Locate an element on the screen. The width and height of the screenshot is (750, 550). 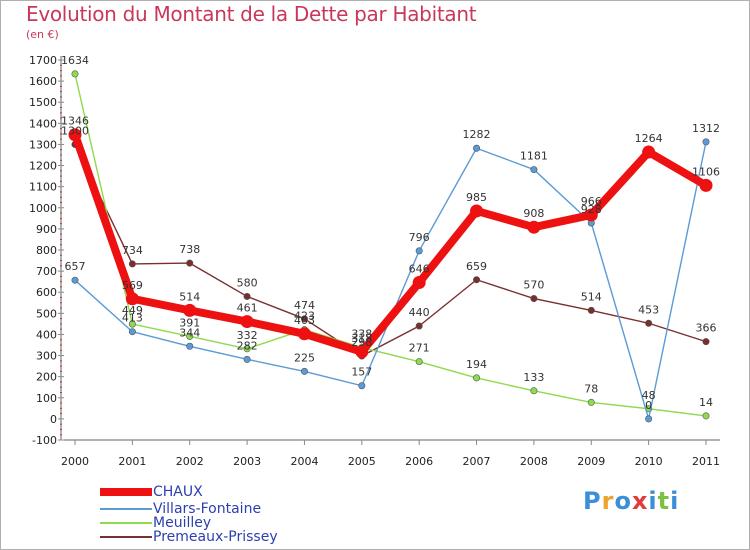
data-label: 1300 is located at coordinates (75, 130).